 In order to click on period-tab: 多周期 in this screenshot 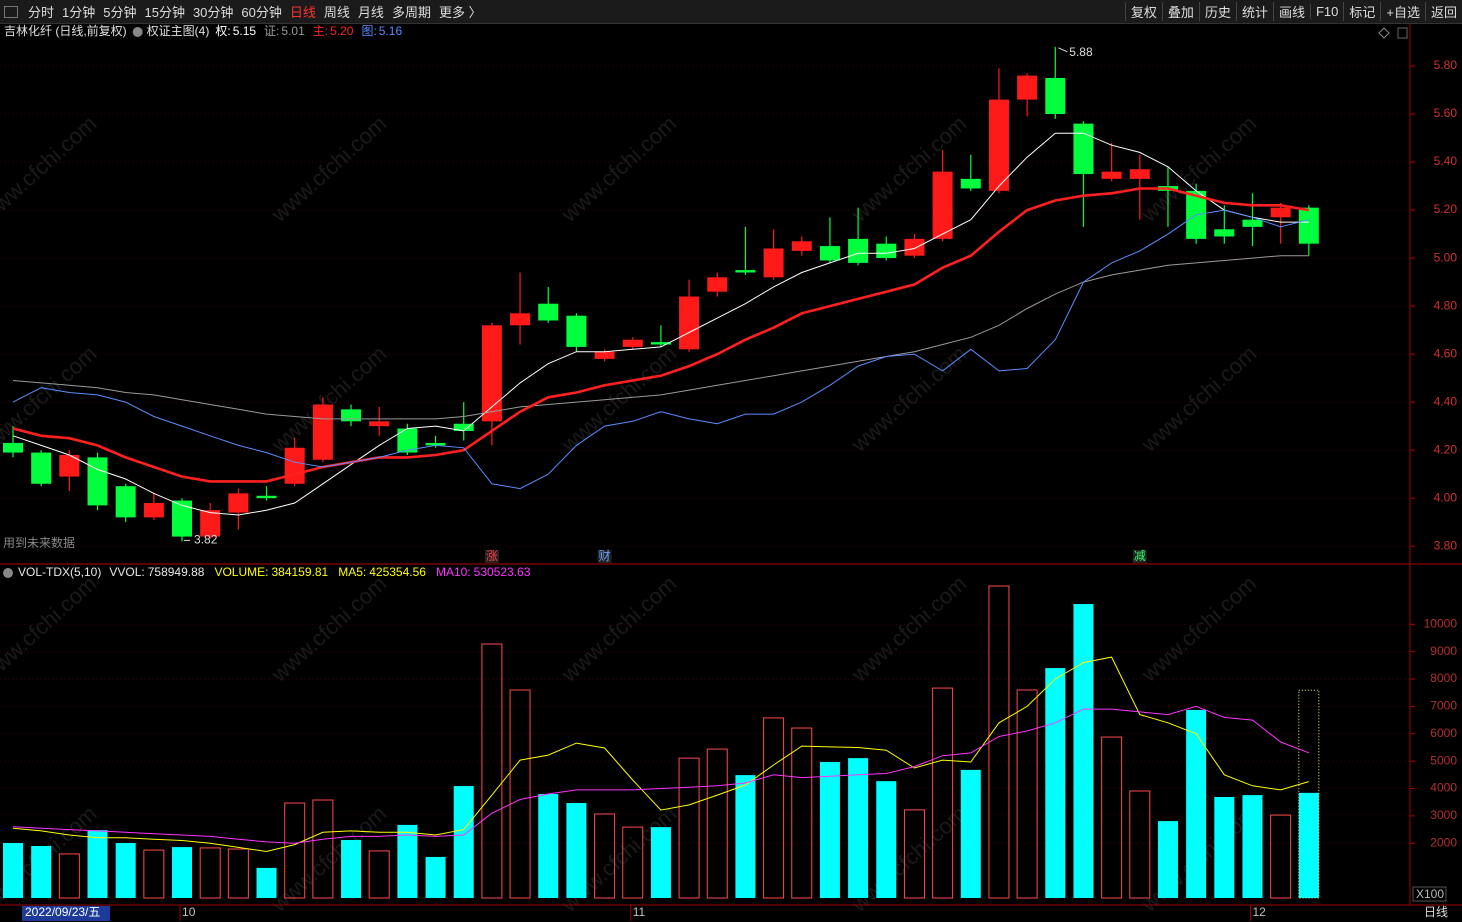, I will do `click(411, 12)`.